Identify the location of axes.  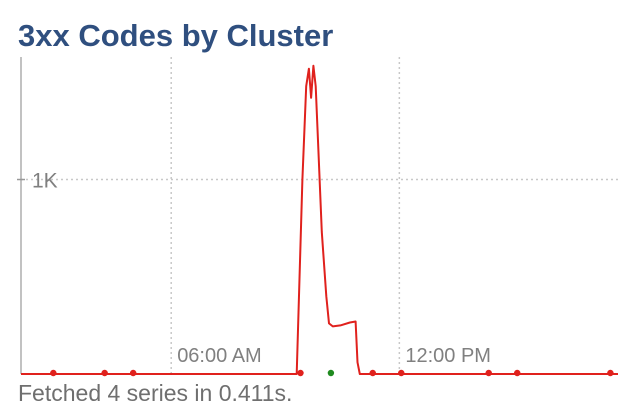
(21, 215).